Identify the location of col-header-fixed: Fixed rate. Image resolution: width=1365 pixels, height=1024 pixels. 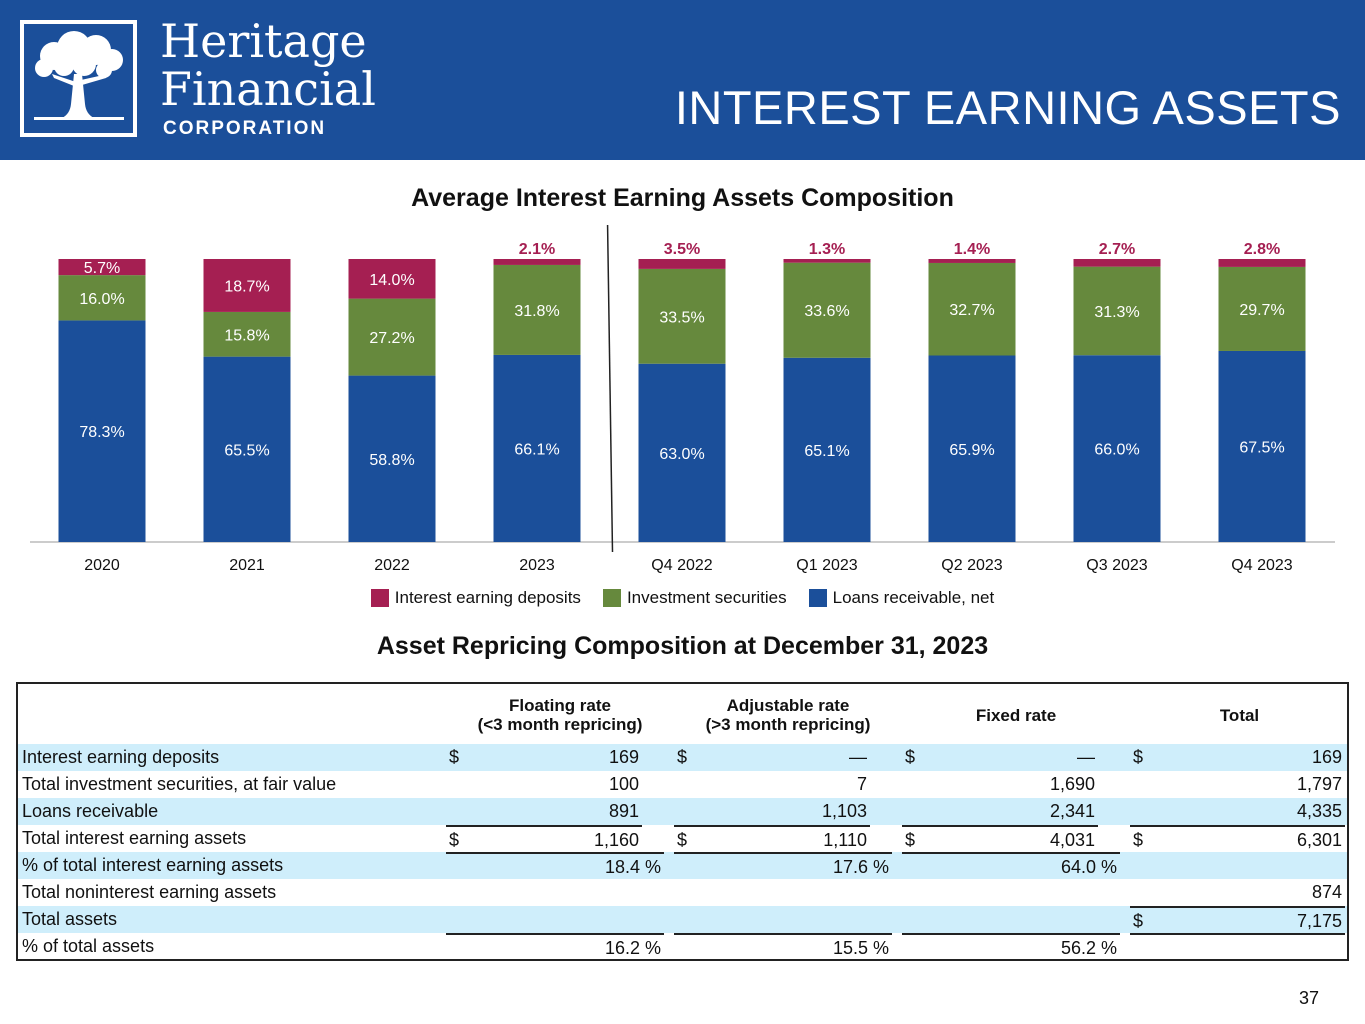
(1016, 715).